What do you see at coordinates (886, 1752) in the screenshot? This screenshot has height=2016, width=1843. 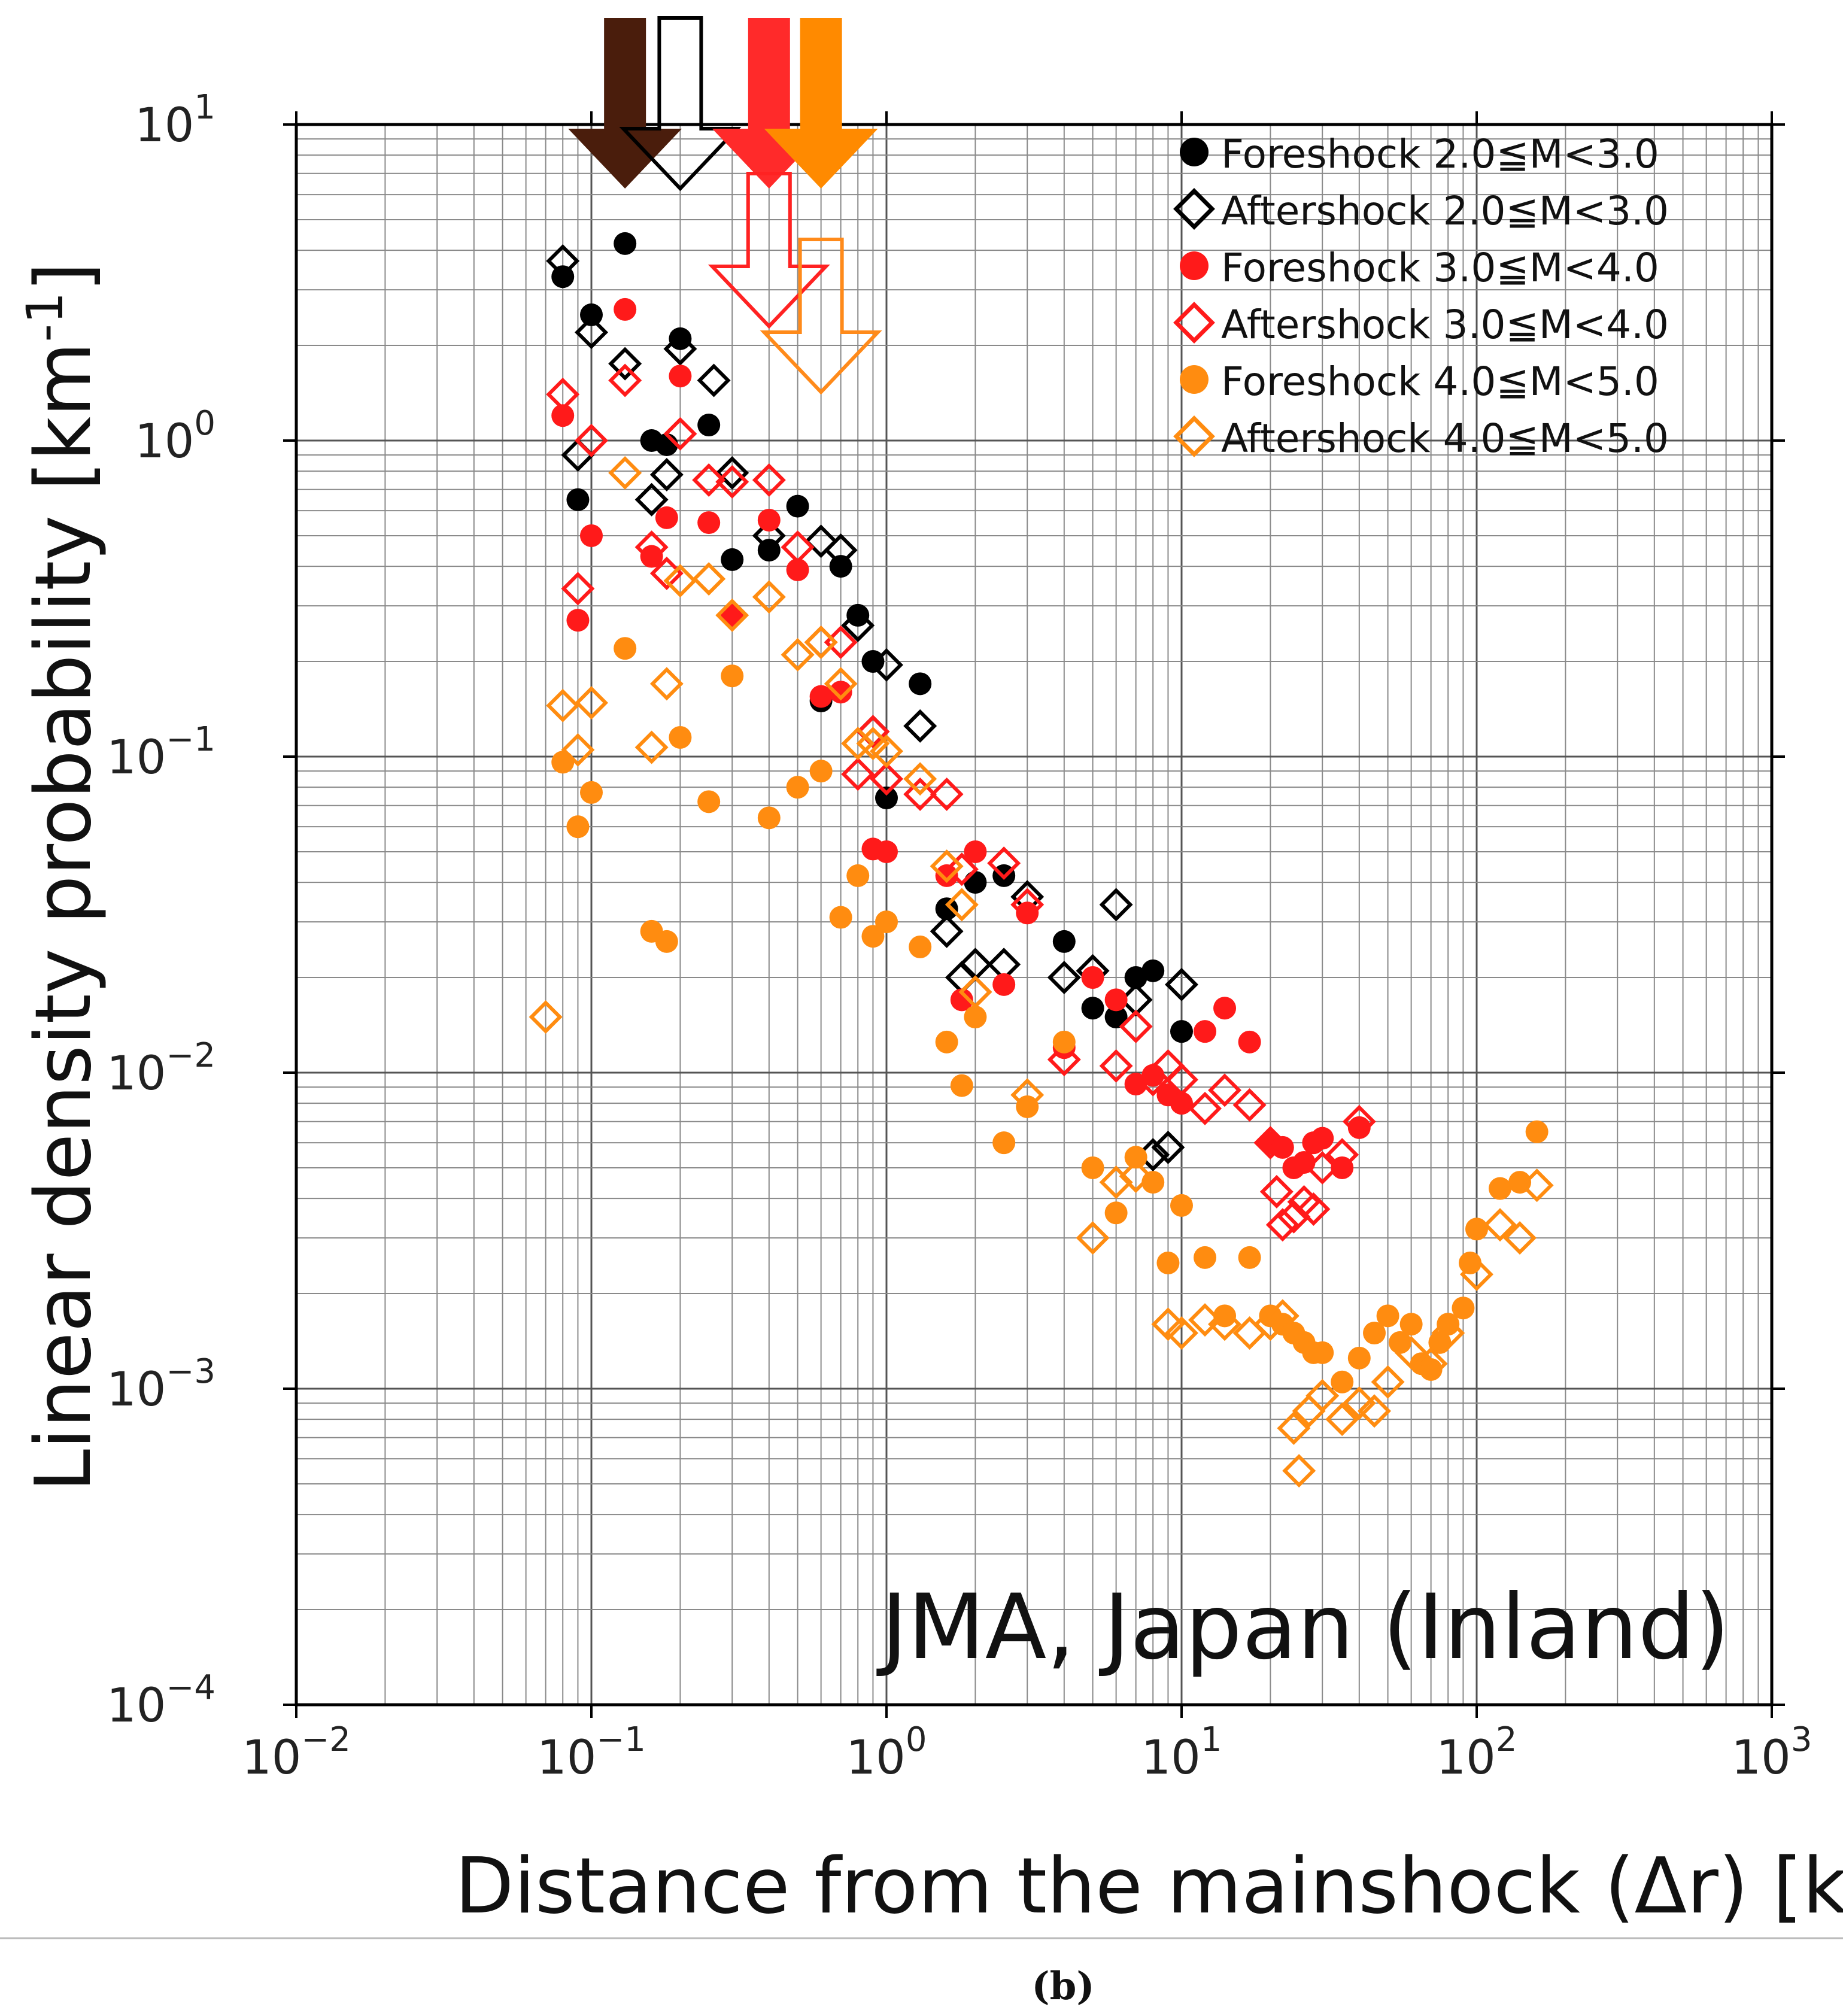 I see `x-tick-label: 10⁰` at bounding box center [886, 1752].